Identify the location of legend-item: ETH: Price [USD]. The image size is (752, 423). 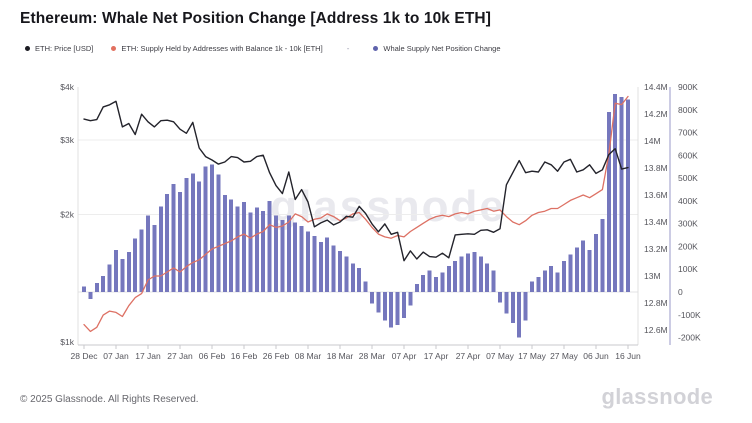
(59, 48).